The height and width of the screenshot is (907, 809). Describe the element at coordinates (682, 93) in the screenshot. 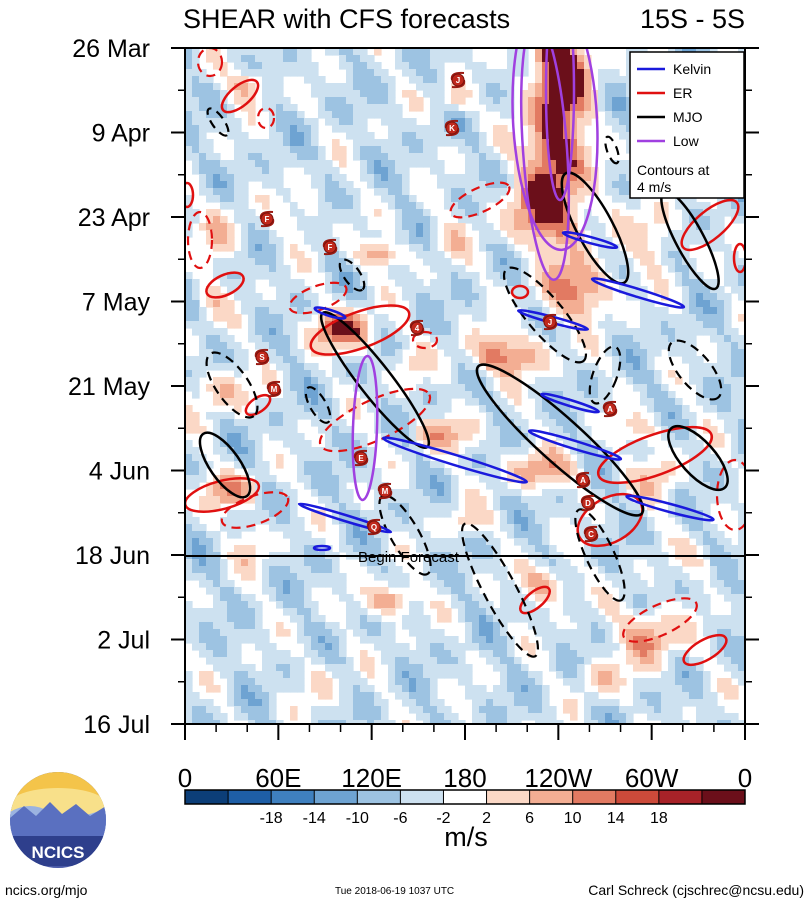

I see `legend-label: ER` at that location.